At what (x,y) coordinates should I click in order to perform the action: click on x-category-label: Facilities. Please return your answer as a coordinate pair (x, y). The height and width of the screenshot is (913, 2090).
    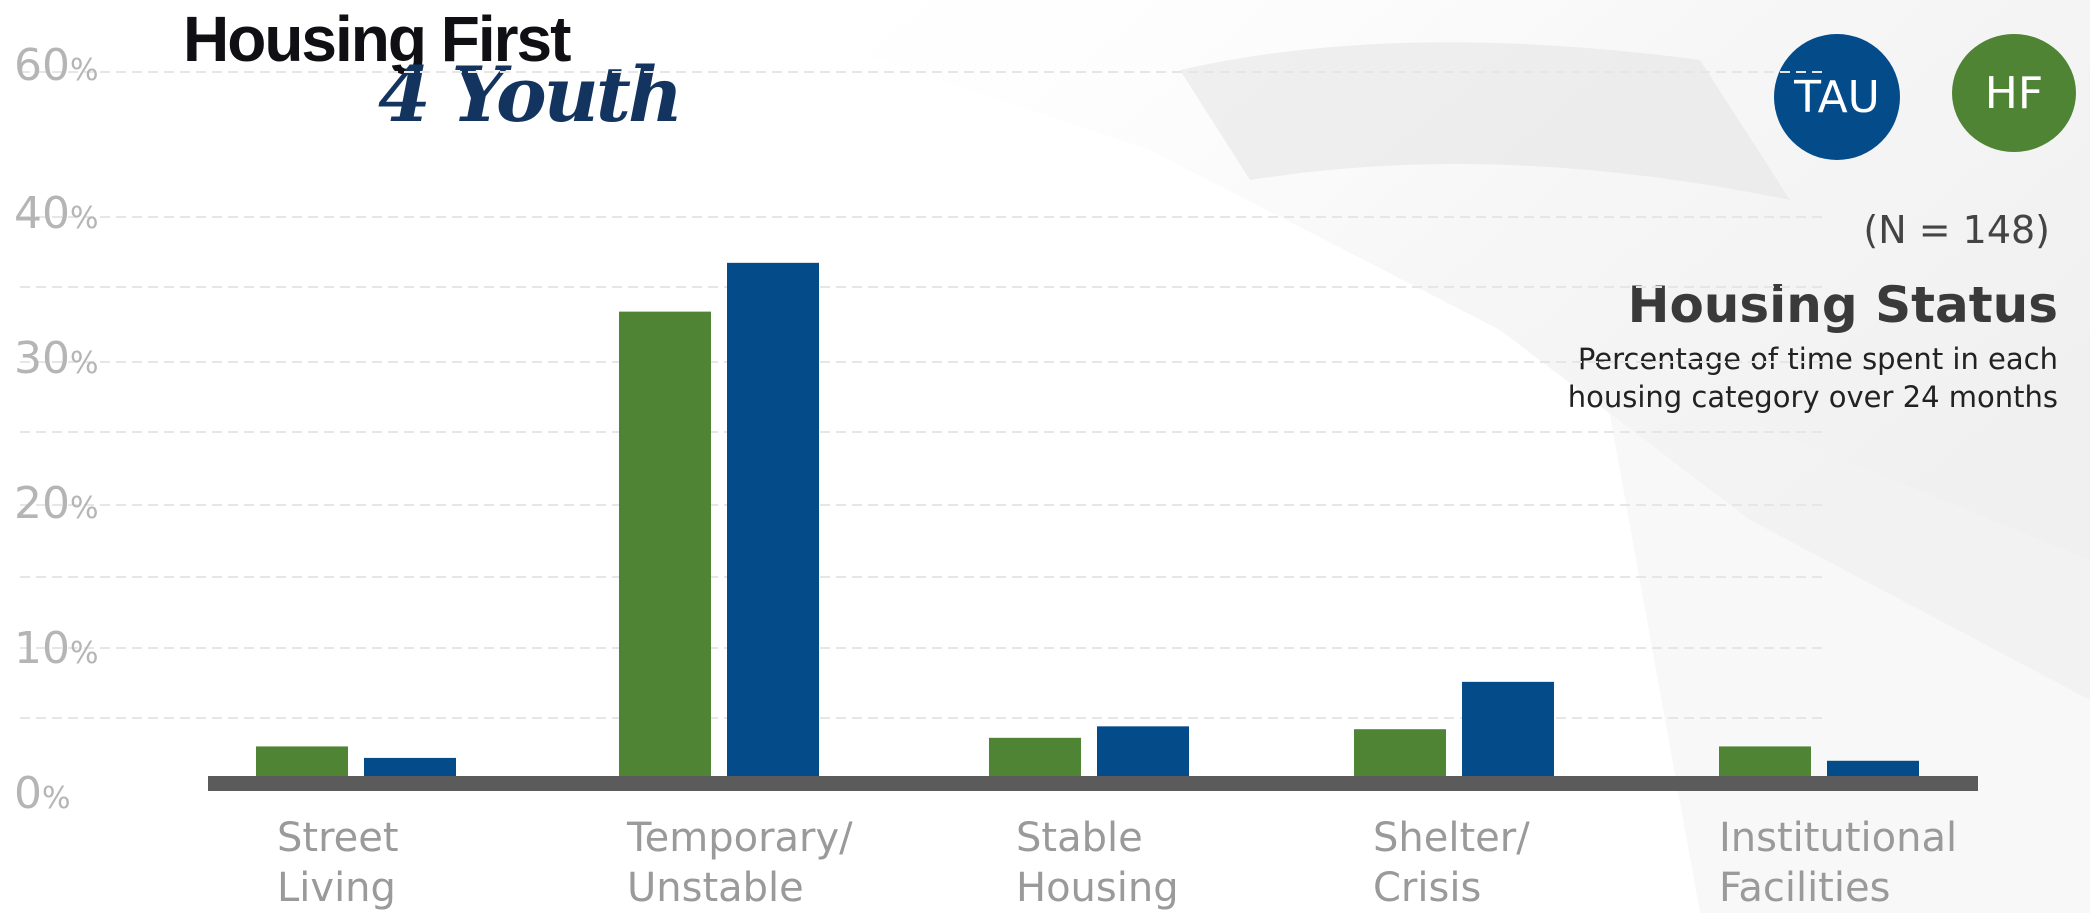
    Looking at the image, I should click on (1804, 888).